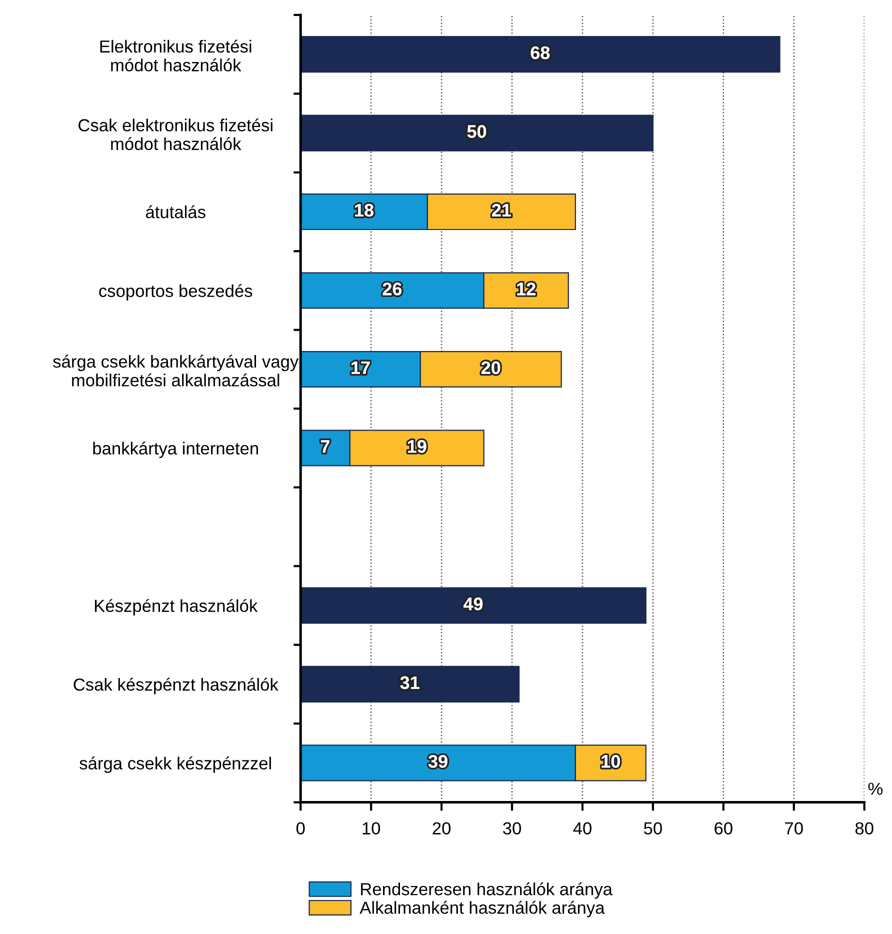 Image resolution: width=892 pixels, height=934 pixels. Describe the element at coordinates (175, 764) in the screenshot. I see `y-tick-label: sárga csekk készpénzzel` at that location.